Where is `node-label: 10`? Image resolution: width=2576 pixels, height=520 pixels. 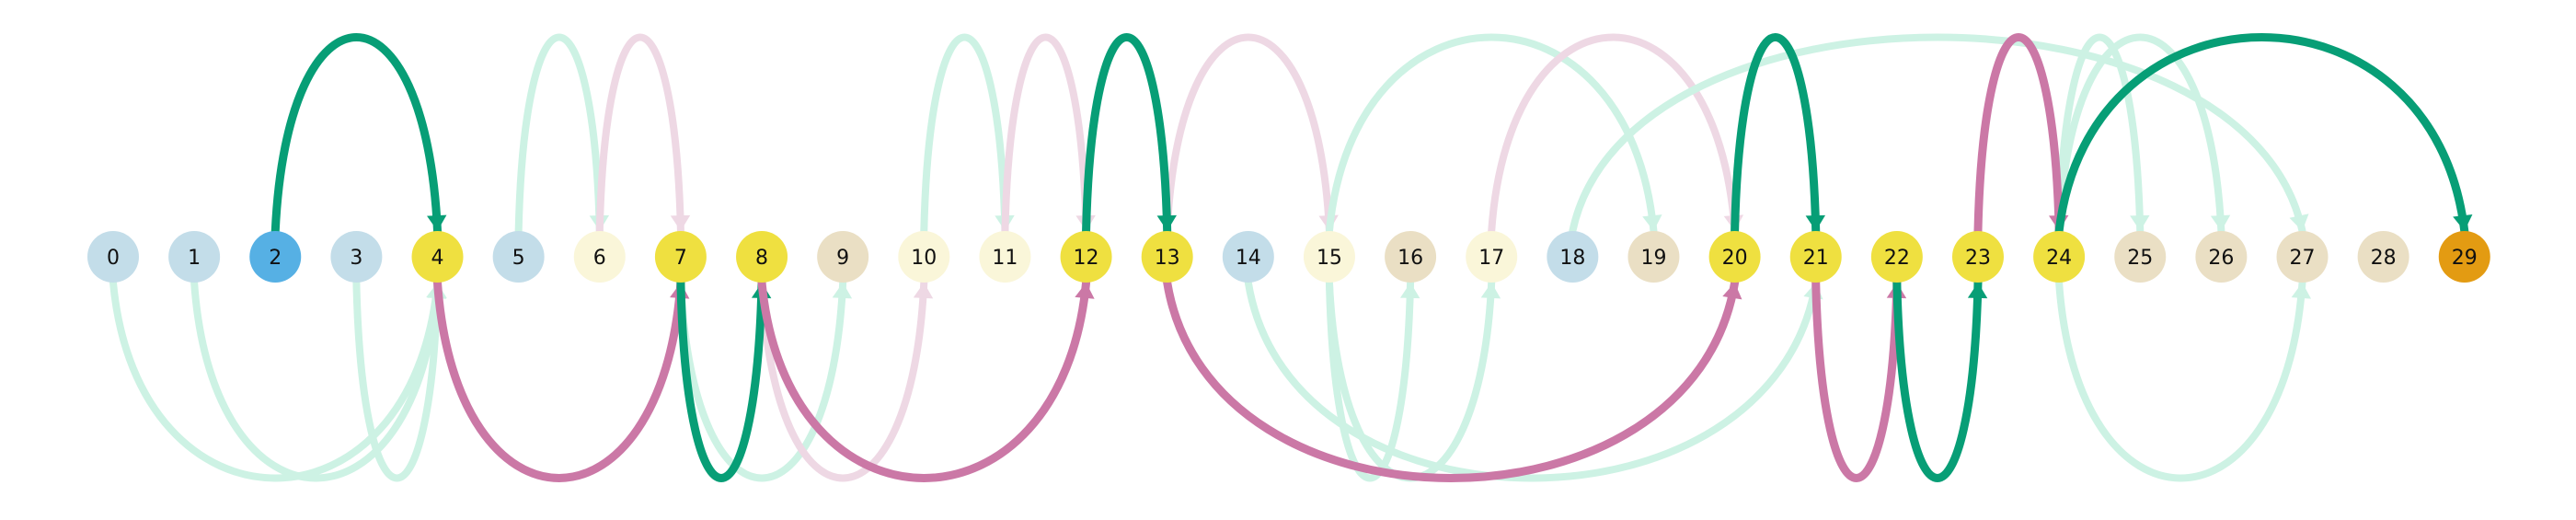 node-label: 10 is located at coordinates (924, 258).